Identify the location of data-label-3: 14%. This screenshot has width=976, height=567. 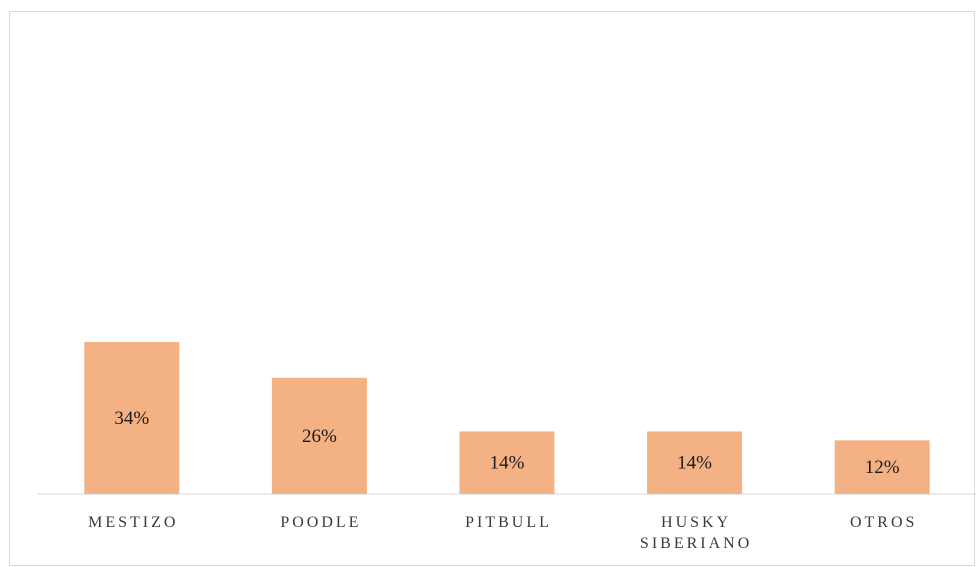
(694, 463).